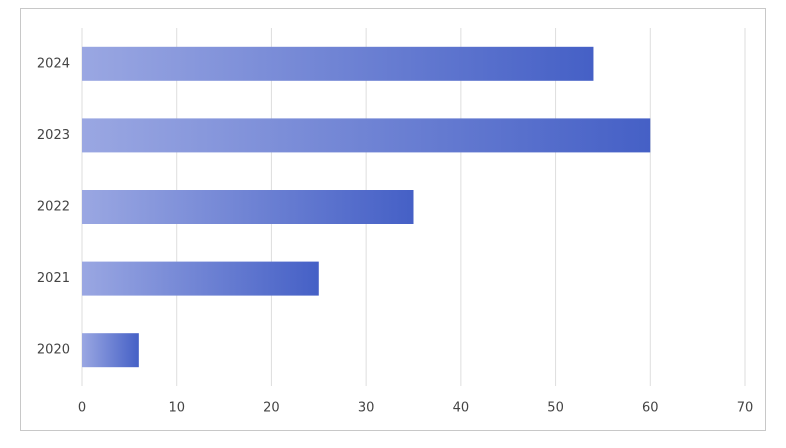  What do you see at coordinates (53, 278) in the screenshot?
I see `y-tick-label: 2021` at bounding box center [53, 278].